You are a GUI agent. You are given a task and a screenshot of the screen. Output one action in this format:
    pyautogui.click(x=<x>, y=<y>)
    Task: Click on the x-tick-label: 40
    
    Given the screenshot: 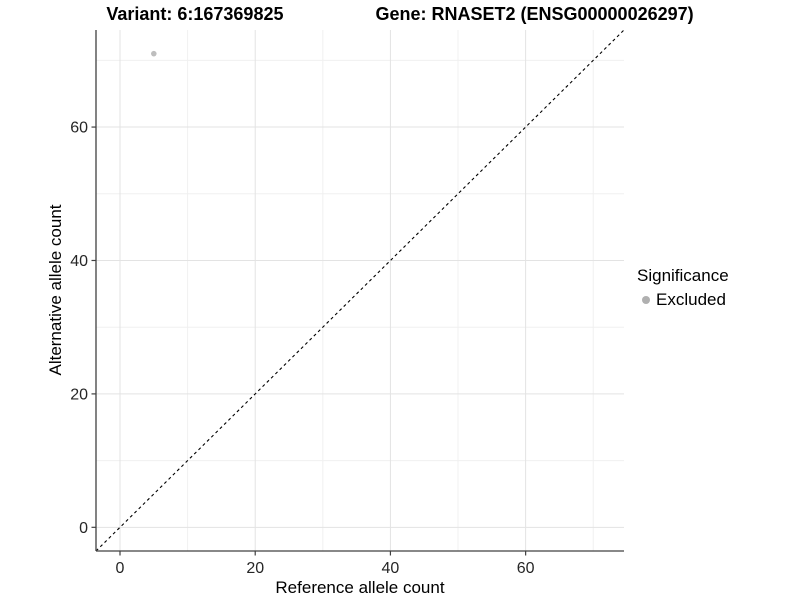 What is the action you would take?
    pyautogui.click(x=391, y=568)
    